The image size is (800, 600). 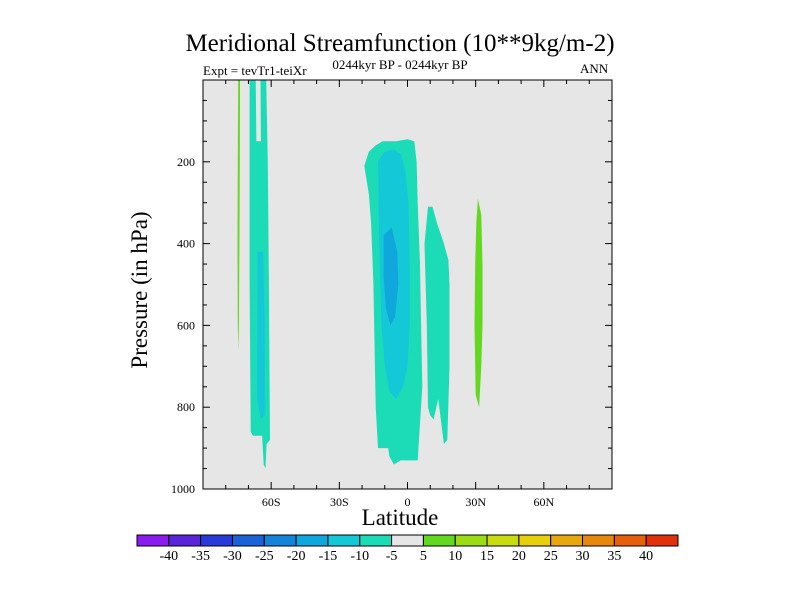 I want to click on contour-region-nh-positive-cell, so click(x=478, y=303).